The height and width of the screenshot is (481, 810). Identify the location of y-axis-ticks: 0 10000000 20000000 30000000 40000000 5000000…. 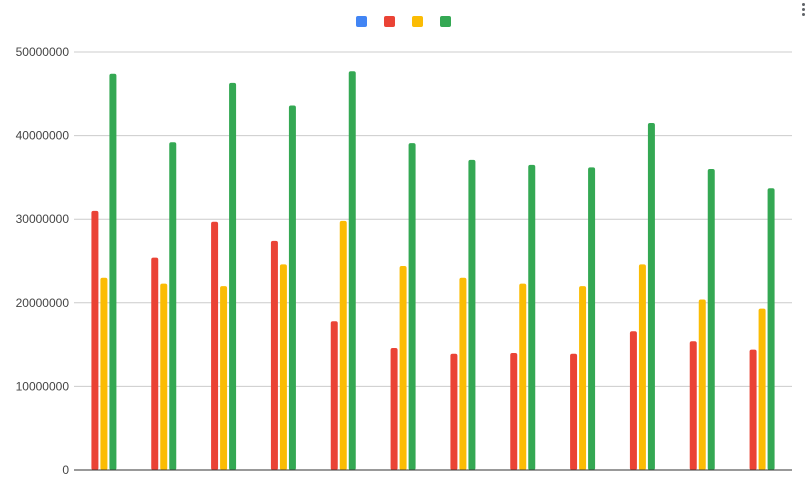
(43, 261).